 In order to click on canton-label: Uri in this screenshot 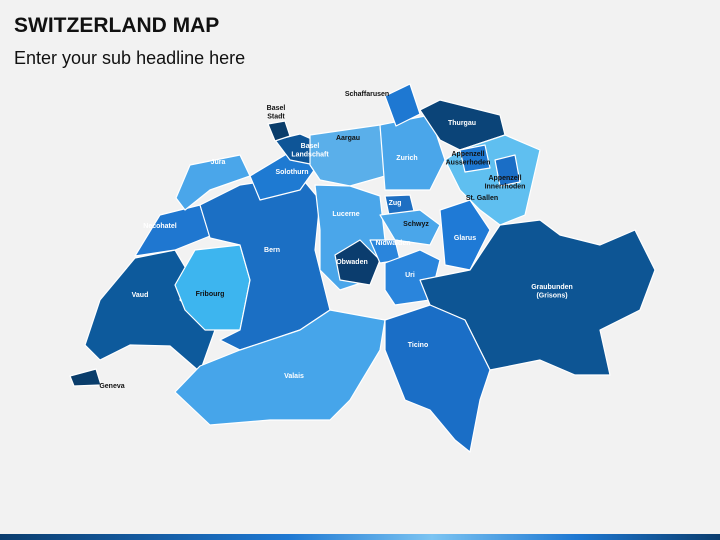, I will do `click(410, 275)`.